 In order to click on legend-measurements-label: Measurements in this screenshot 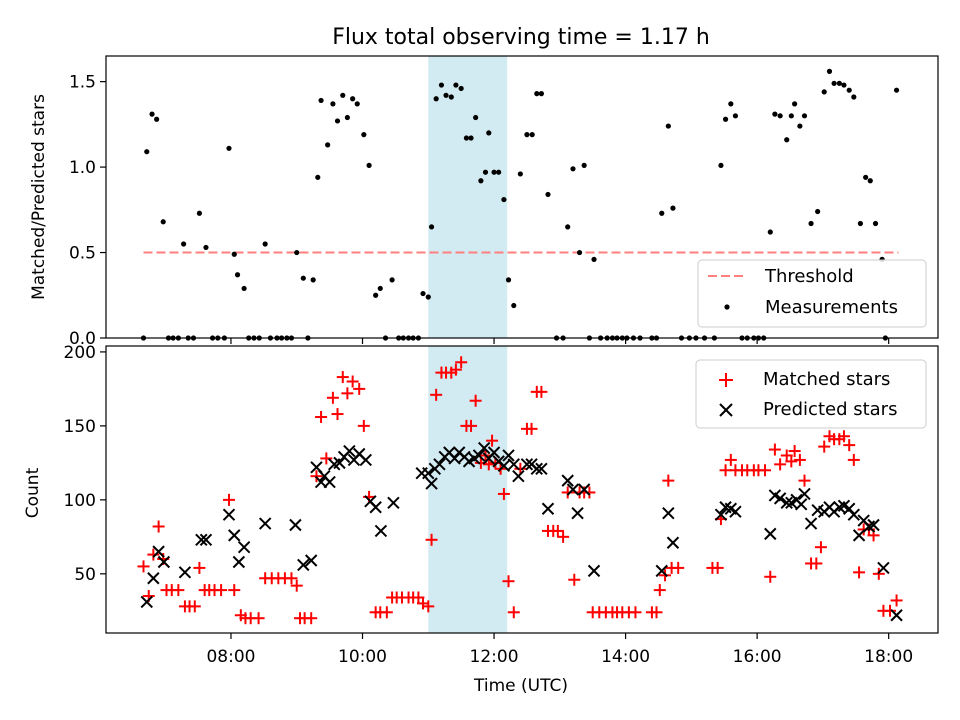, I will do `click(831, 307)`.